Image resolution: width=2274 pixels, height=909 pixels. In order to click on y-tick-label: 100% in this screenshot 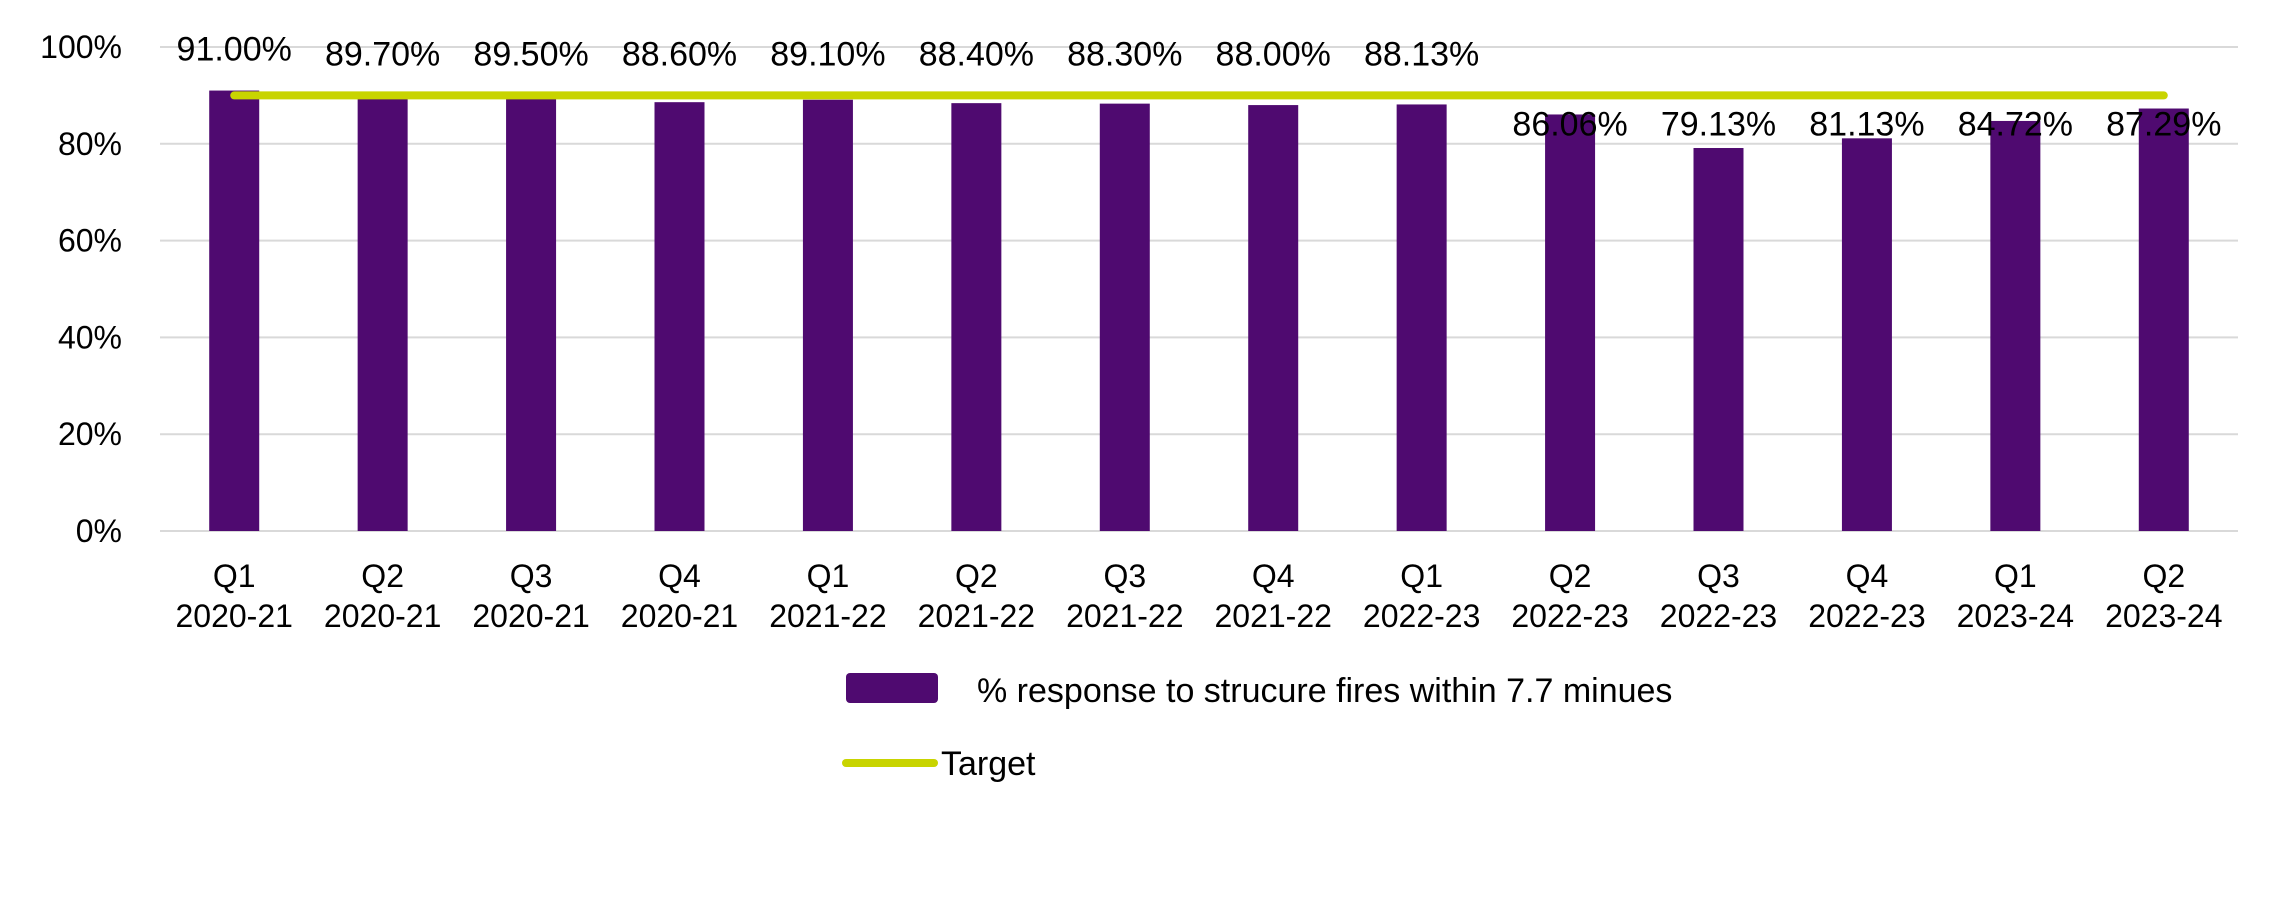, I will do `click(81, 47)`.